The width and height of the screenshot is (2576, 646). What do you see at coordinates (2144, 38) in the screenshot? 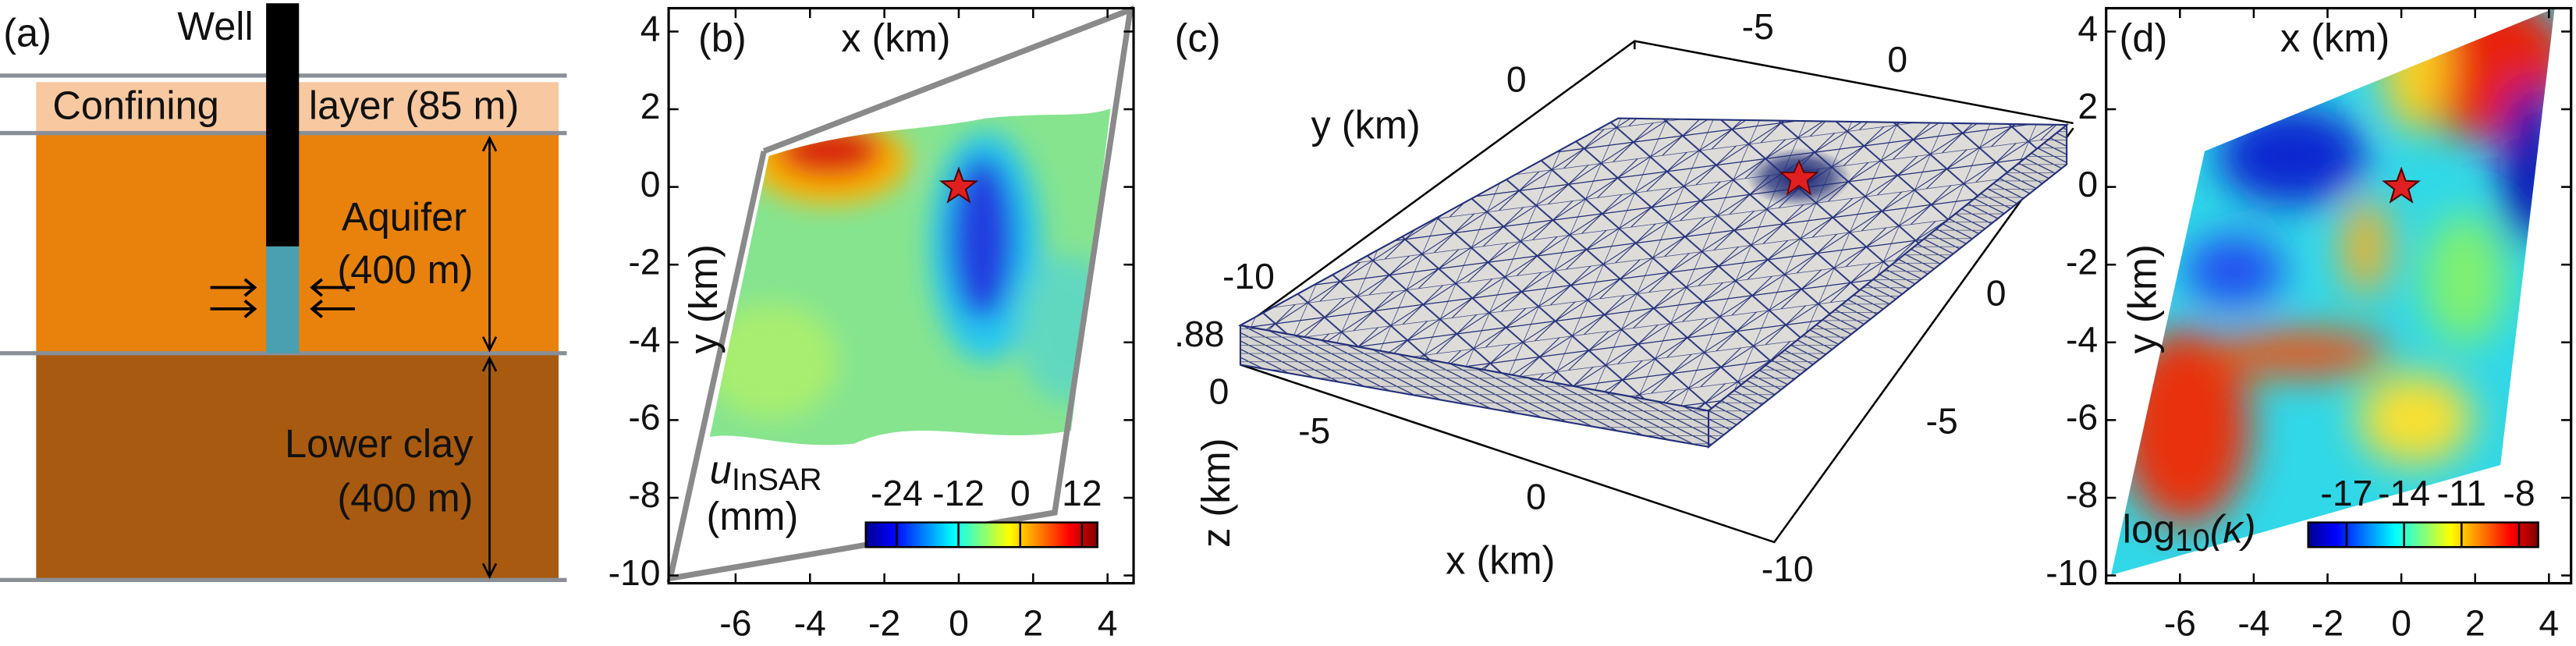
I see `panel-label: (d)` at bounding box center [2144, 38].